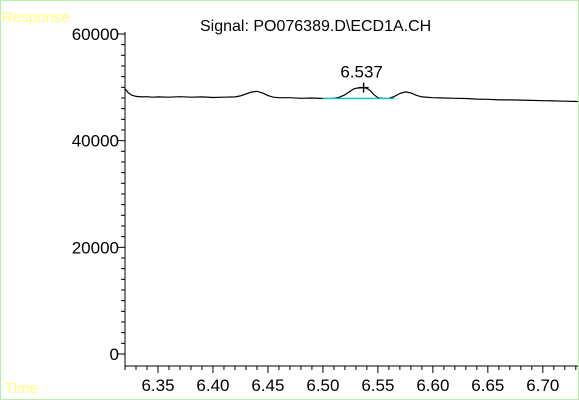 The width and height of the screenshot is (579, 400). Describe the element at coordinates (36, 17) in the screenshot. I see `y-axis-label: Response` at that location.